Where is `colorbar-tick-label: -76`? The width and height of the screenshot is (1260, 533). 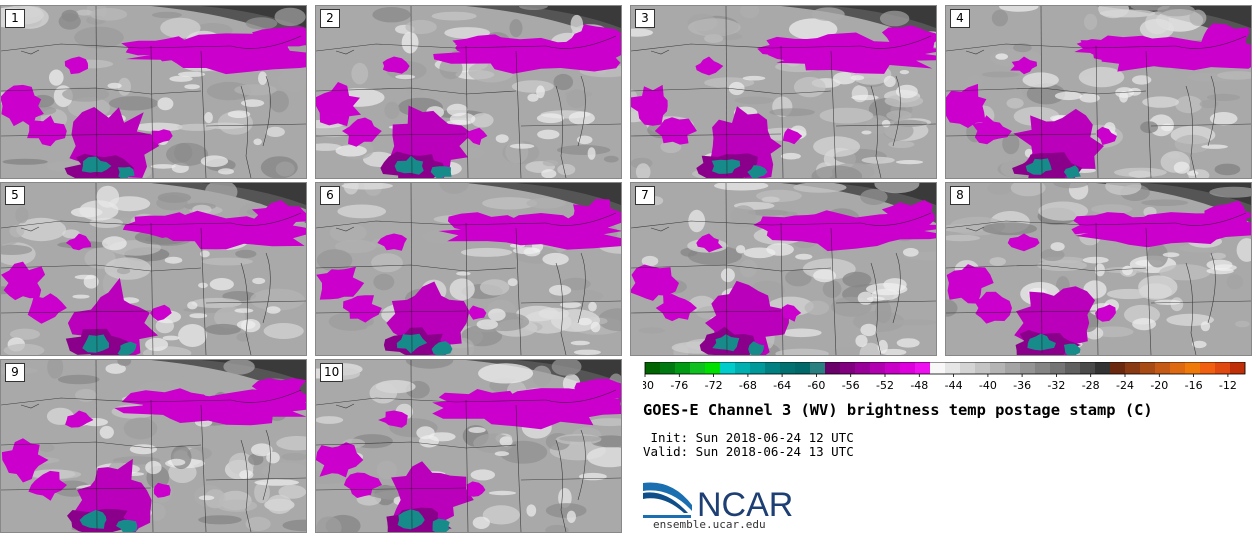
colorbar-tick-label: -76 is located at coordinates (679, 385).